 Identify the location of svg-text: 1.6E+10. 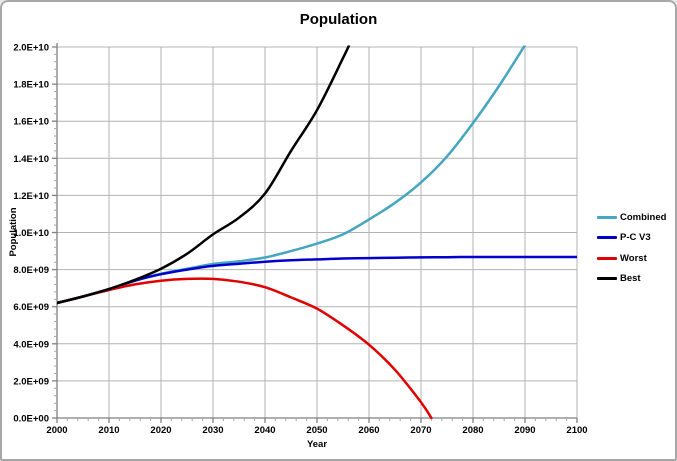
(31, 122).